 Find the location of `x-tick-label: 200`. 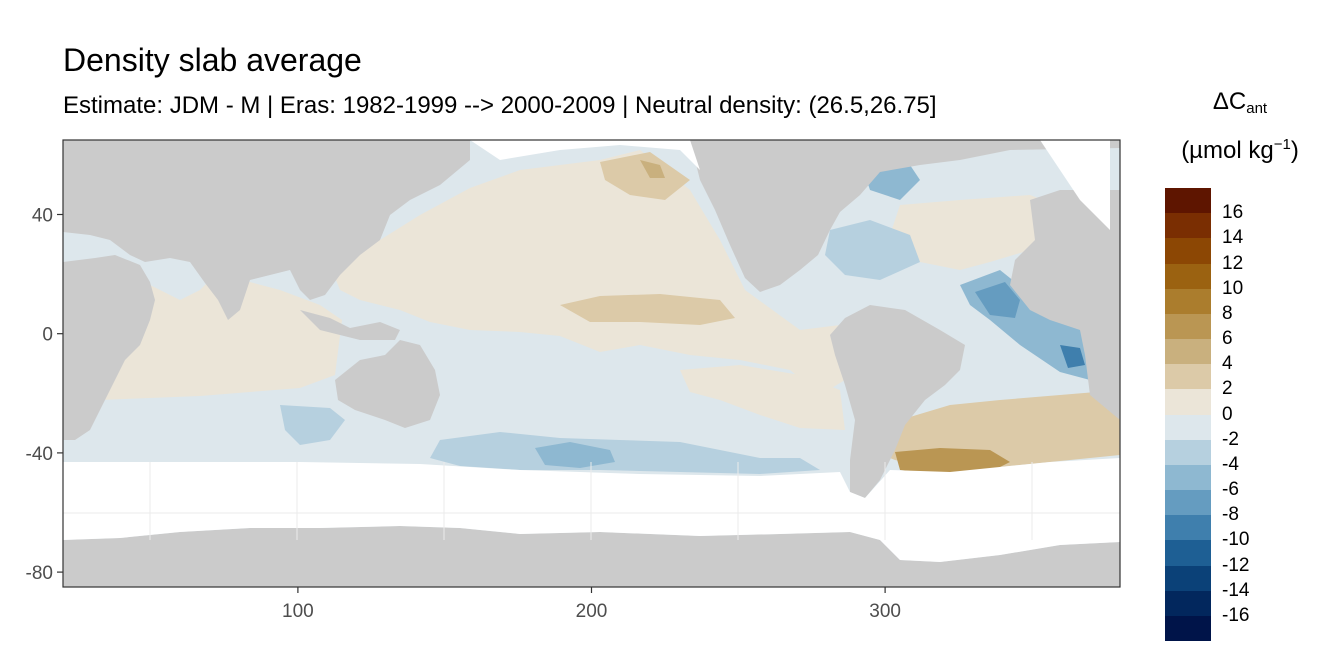

x-tick-label: 200 is located at coordinates (592, 611).